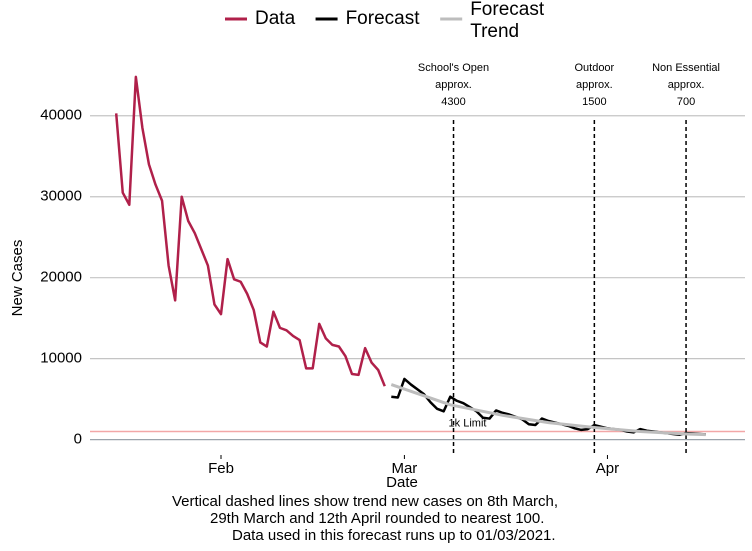  I want to click on legend-label: Forecast, so click(383, 18).